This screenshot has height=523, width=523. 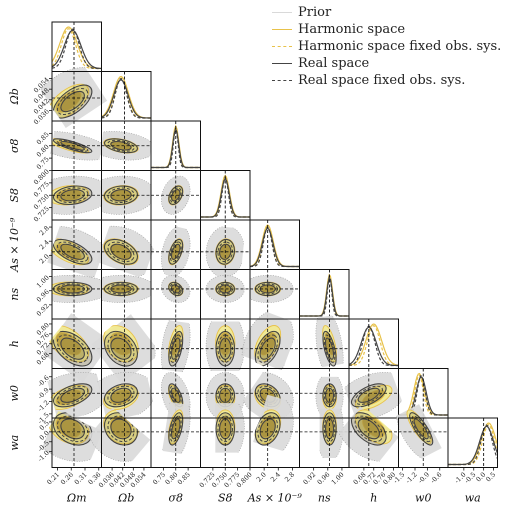 I want to click on real-contour-68-Ob-w0, so click(x=121, y=395).